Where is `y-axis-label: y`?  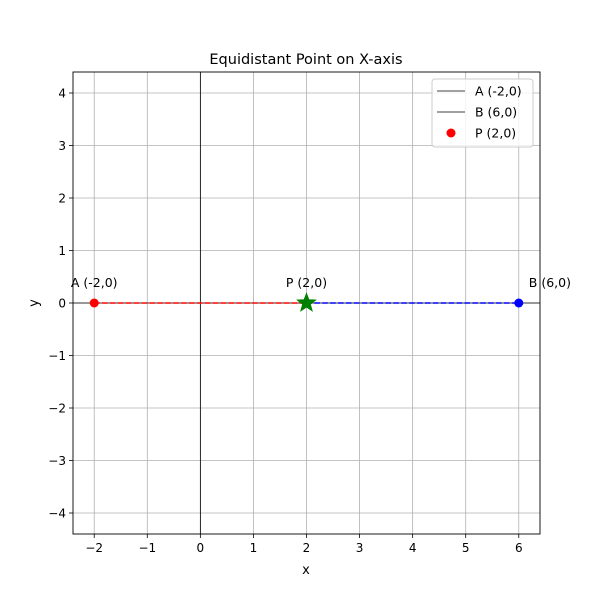
y-axis-label: y is located at coordinates (34, 303).